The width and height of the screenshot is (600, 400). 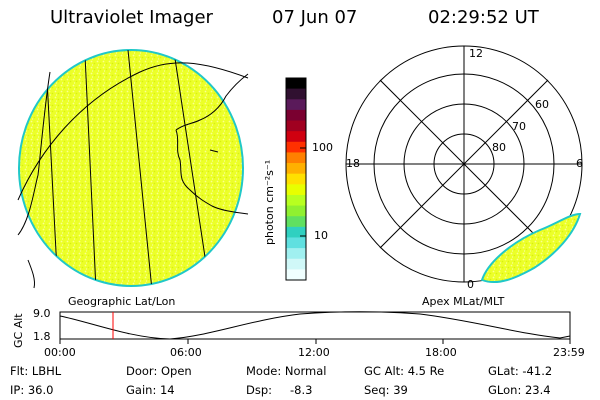 I want to click on colorbar-tick-100: 100, so click(x=322, y=147).